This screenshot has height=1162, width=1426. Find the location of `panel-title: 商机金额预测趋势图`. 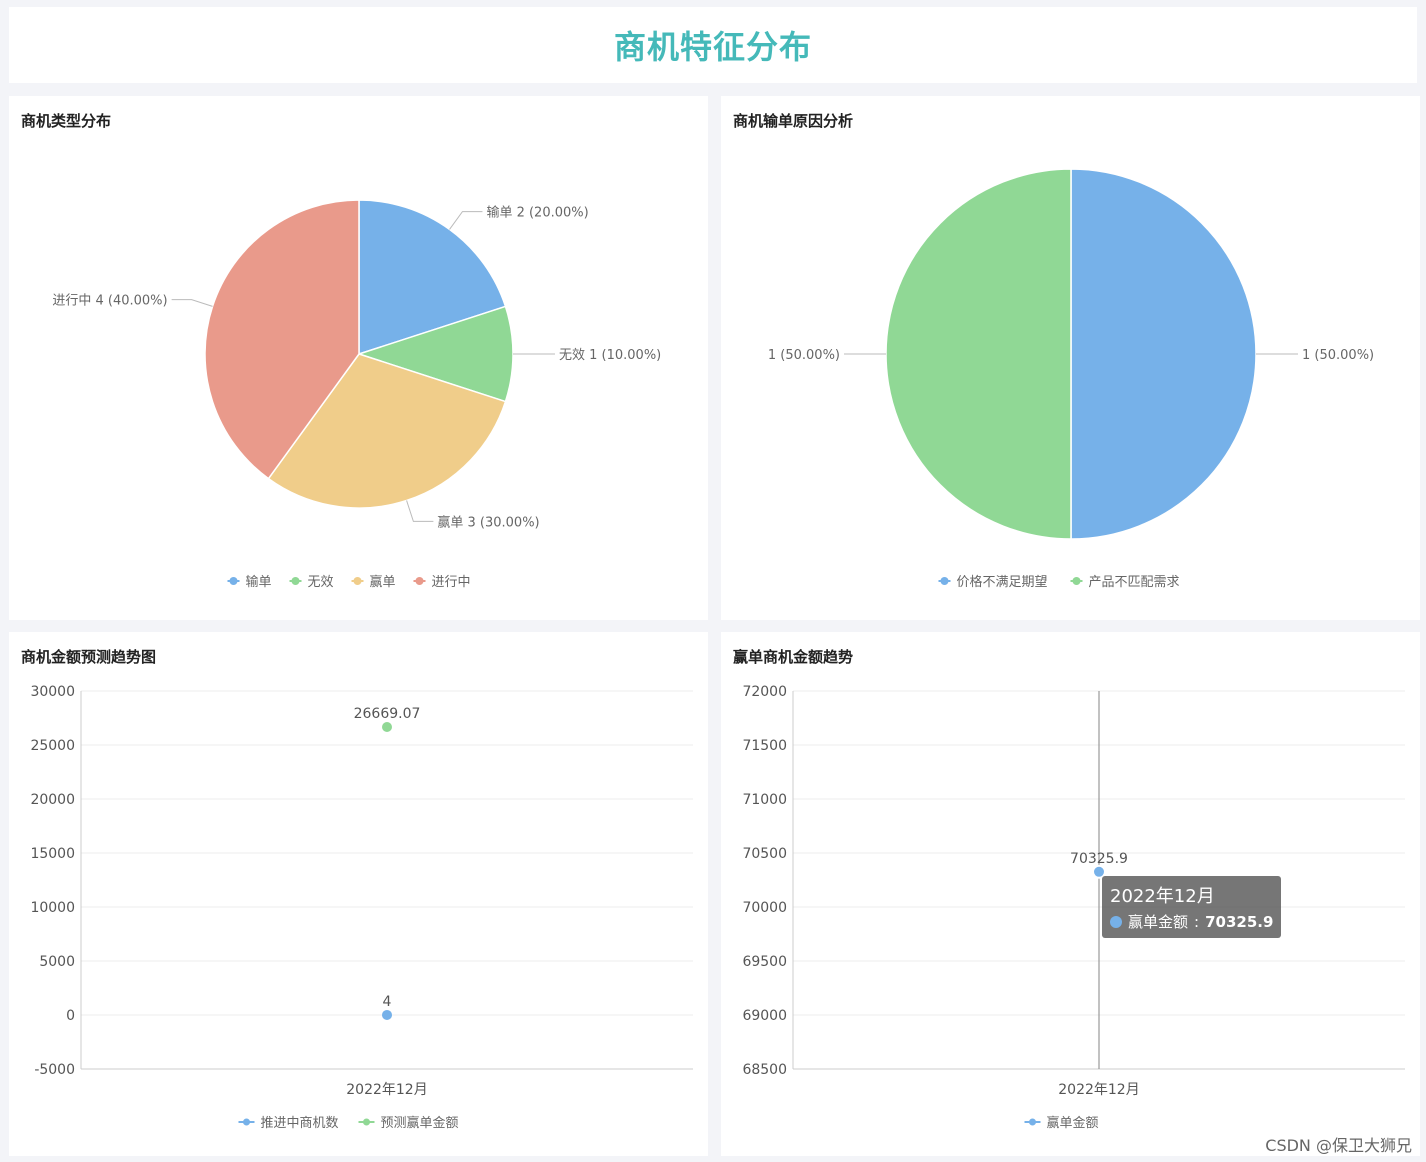

panel-title: 商机金额预测趋势图 is located at coordinates (89, 657).